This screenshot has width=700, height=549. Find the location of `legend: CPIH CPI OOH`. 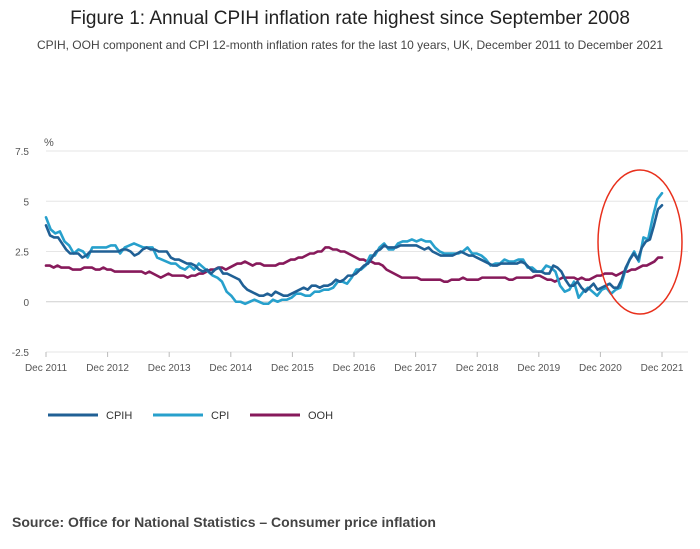

legend: CPIH CPI OOH is located at coordinates (190, 416).